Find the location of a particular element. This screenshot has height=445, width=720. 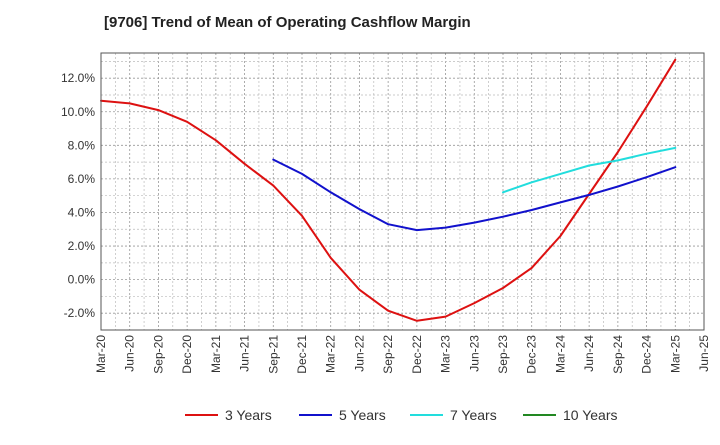

legend-label-5-years: 5 Years is located at coordinates (362, 415).